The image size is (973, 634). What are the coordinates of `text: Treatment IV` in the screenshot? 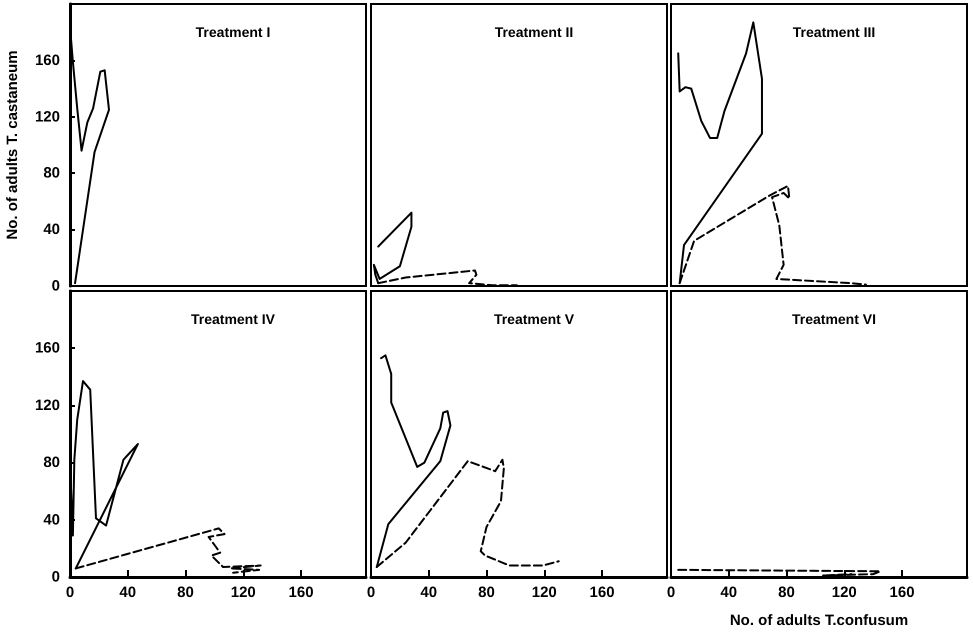 It's located at (233, 319).